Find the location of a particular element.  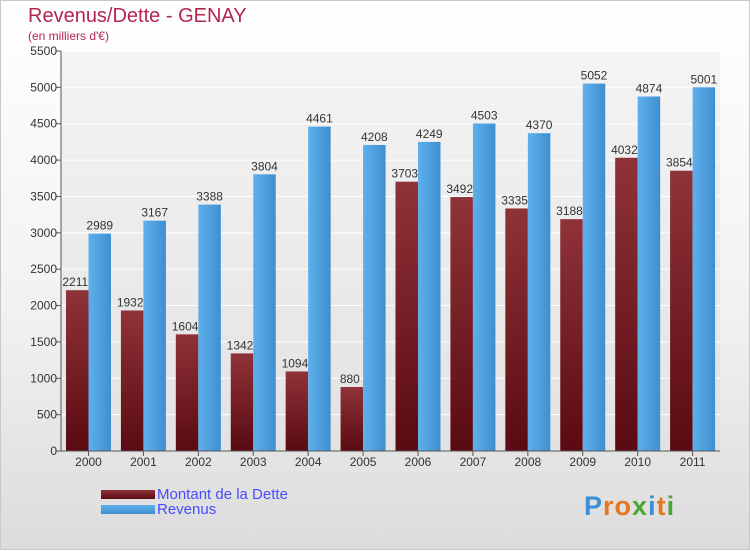

data-label-revenue: 5001 is located at coordinates (703, 79).